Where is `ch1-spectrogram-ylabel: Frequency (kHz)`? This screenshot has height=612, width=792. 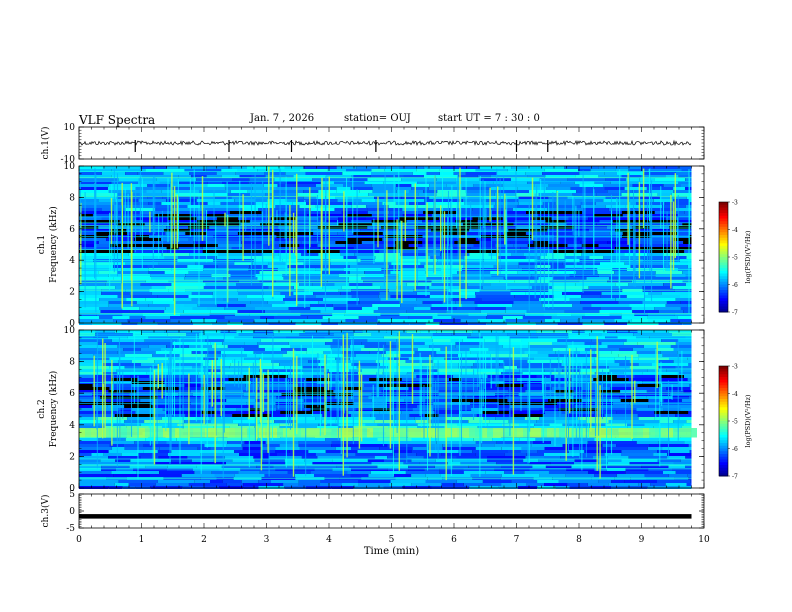 ch1-spectrogram-ylabel: Frequency (kHz) is located at coordinates (53, 244).